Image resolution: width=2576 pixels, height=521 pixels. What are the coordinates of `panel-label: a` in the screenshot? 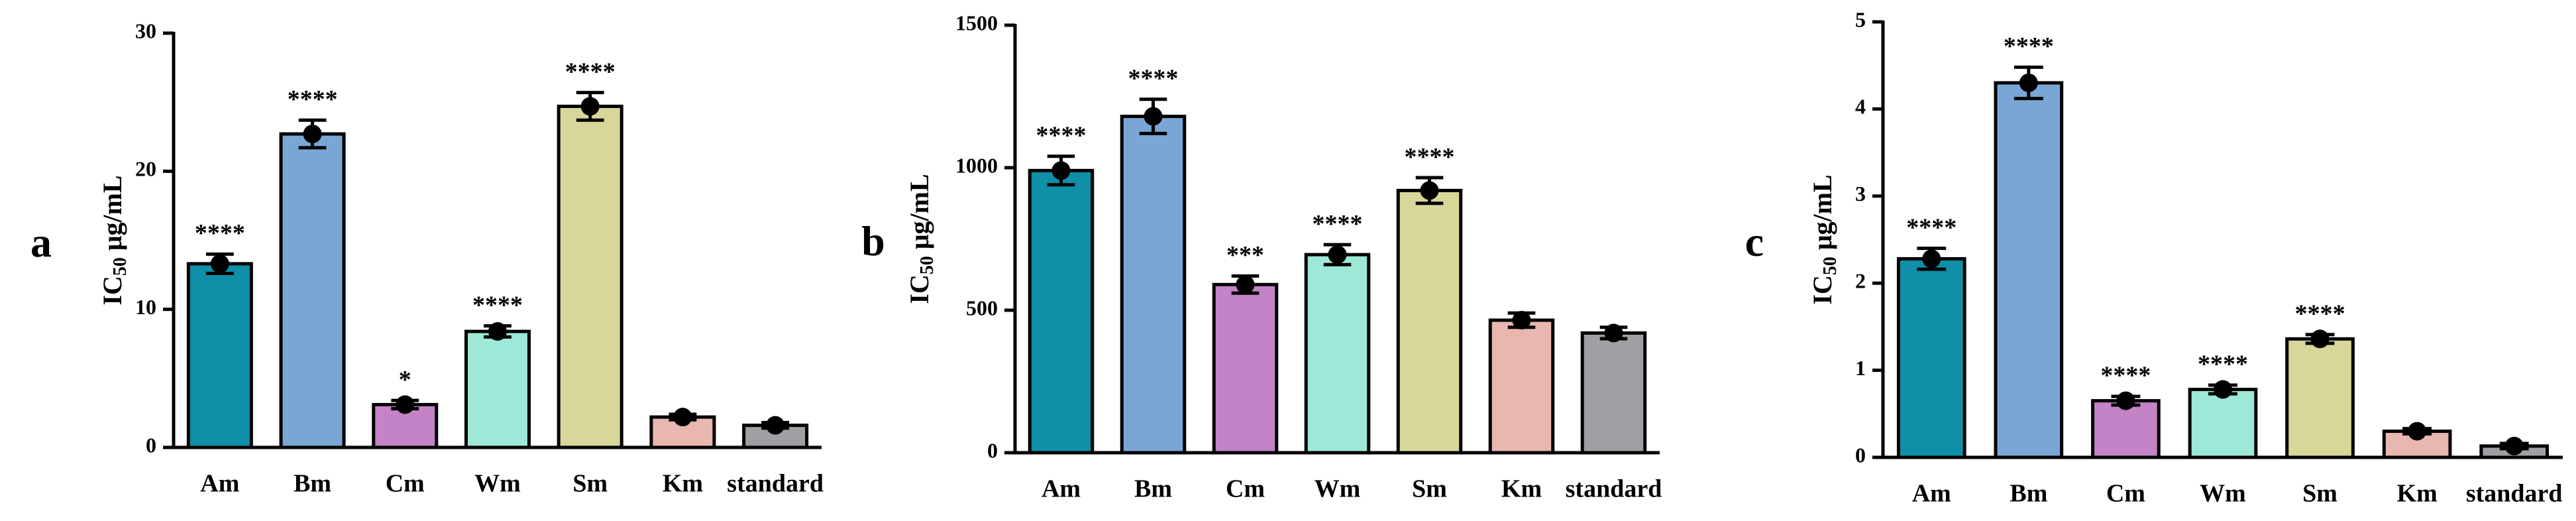 It's located at (41, 242).